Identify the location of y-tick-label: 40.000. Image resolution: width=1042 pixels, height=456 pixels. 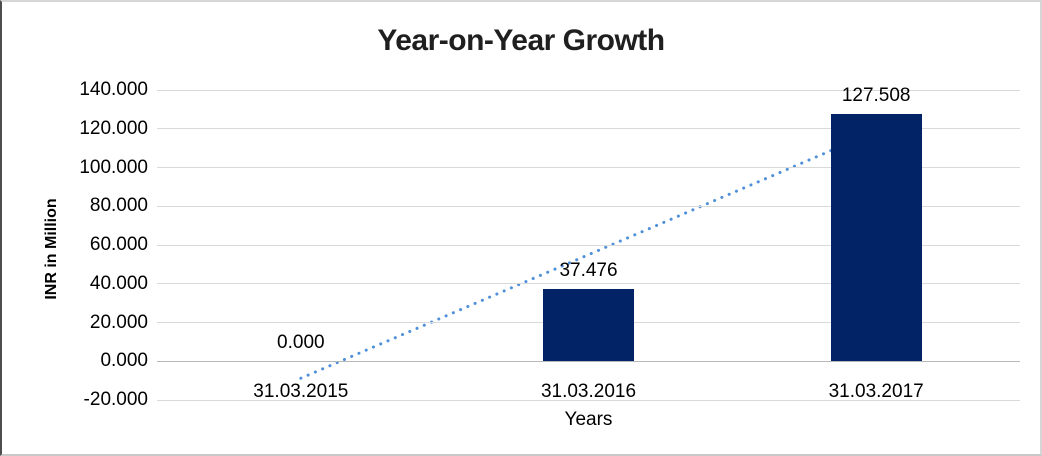
(118, 283).